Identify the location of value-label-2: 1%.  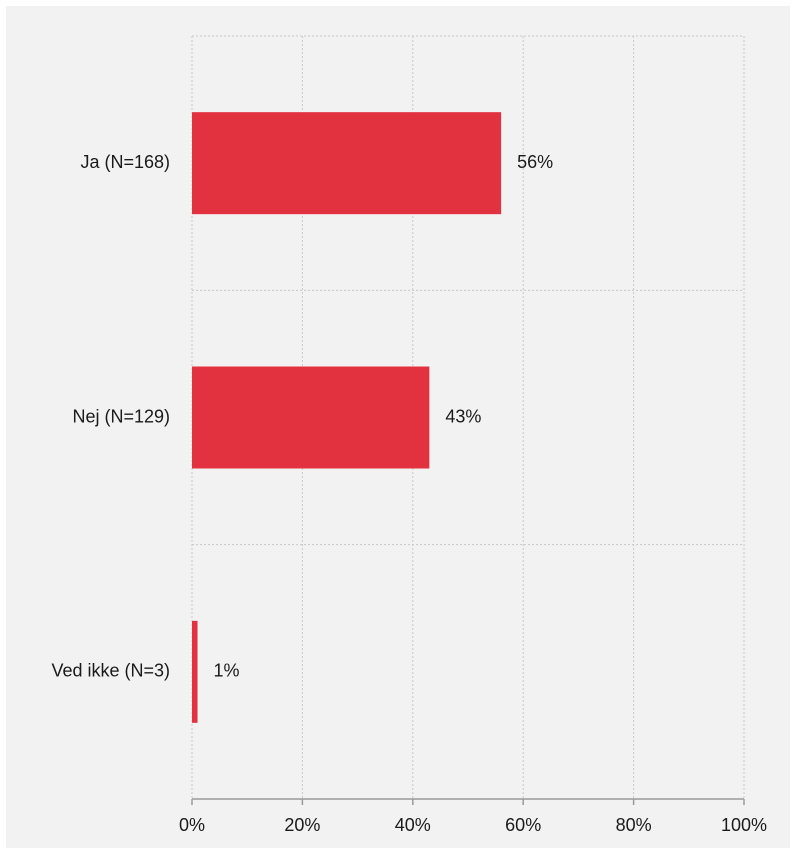
(227, 671).